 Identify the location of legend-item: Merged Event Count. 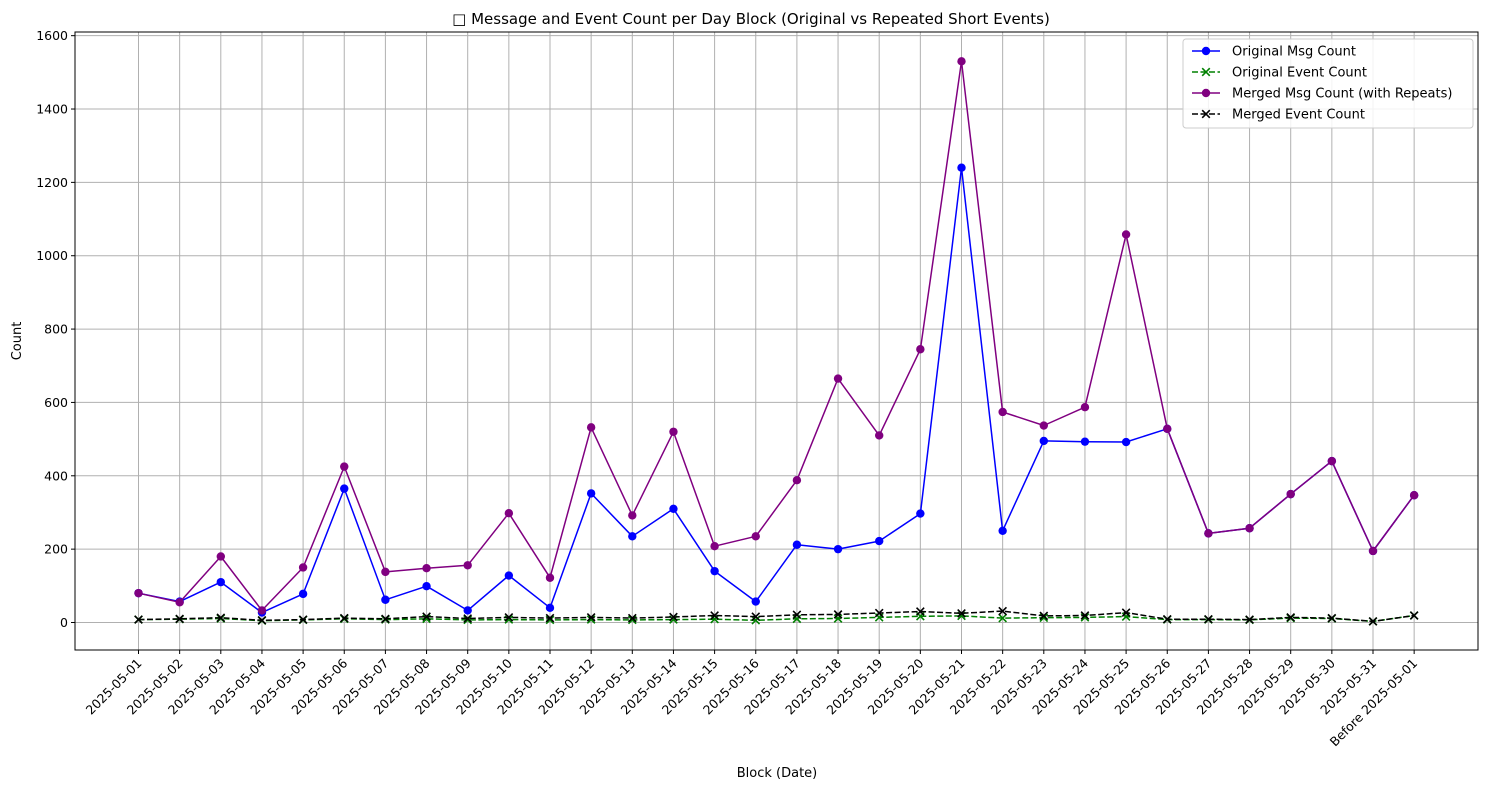
(1278, 115).